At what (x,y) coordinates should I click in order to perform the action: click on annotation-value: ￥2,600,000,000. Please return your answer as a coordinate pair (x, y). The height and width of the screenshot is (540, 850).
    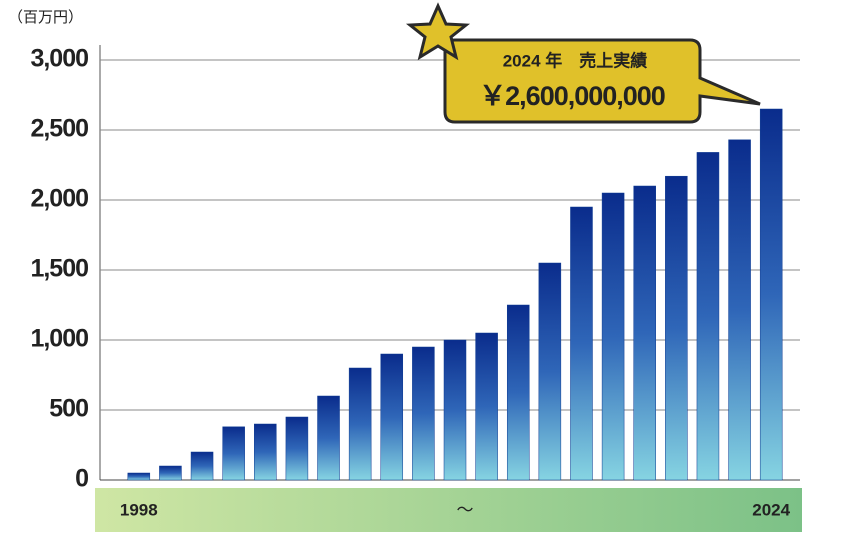
    Looking at the image, I should click on (572, 96).